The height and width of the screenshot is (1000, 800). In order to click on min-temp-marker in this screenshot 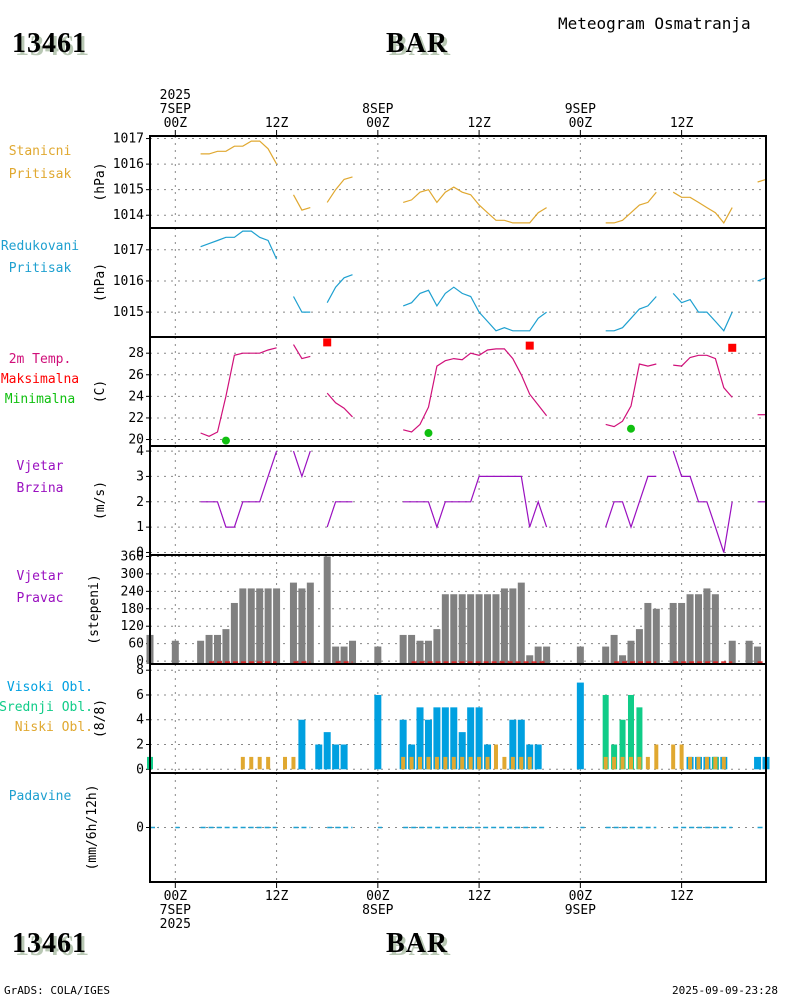, I will do `click(630, 428)`.